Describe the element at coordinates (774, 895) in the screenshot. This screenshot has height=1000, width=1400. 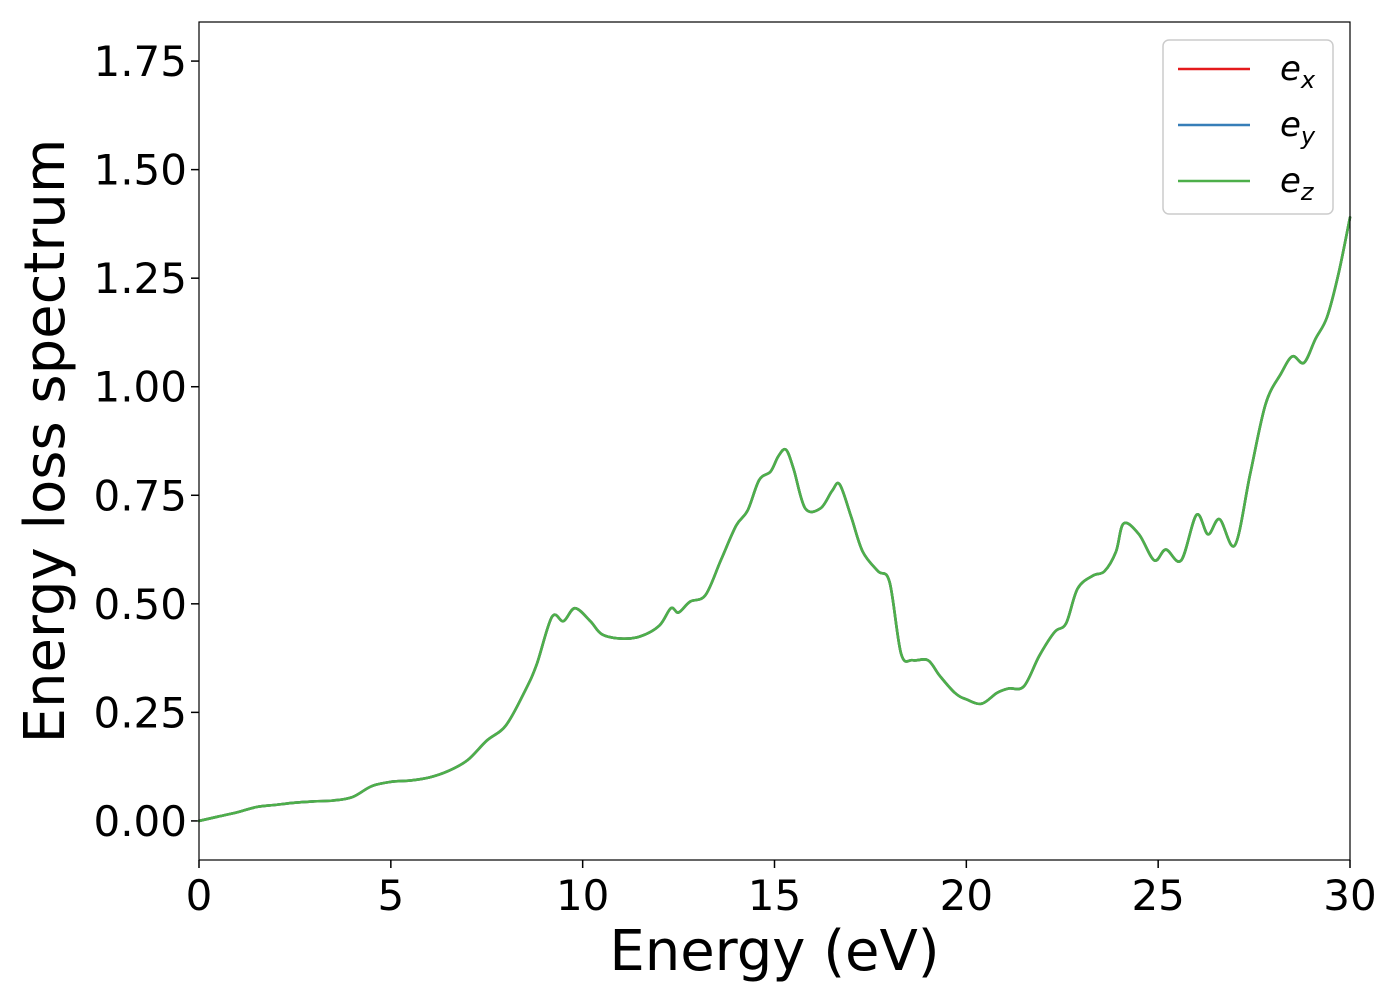
I see `x-tick-label: 15` at that location.